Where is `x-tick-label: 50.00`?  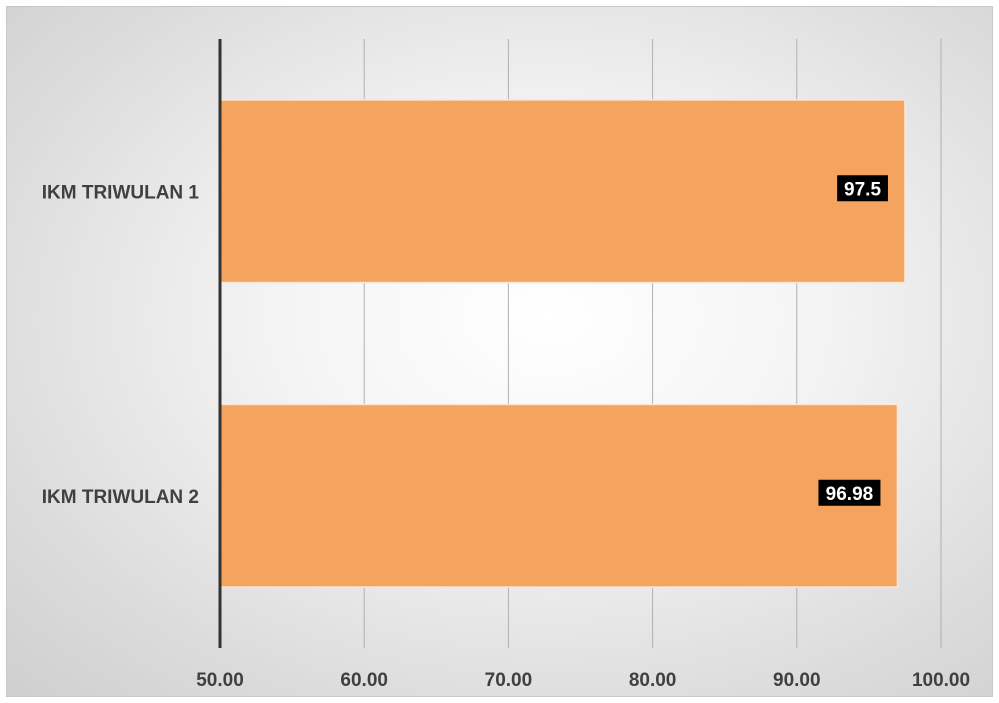 x-tick-label: 50.00 is located at coordinates (220, 680).